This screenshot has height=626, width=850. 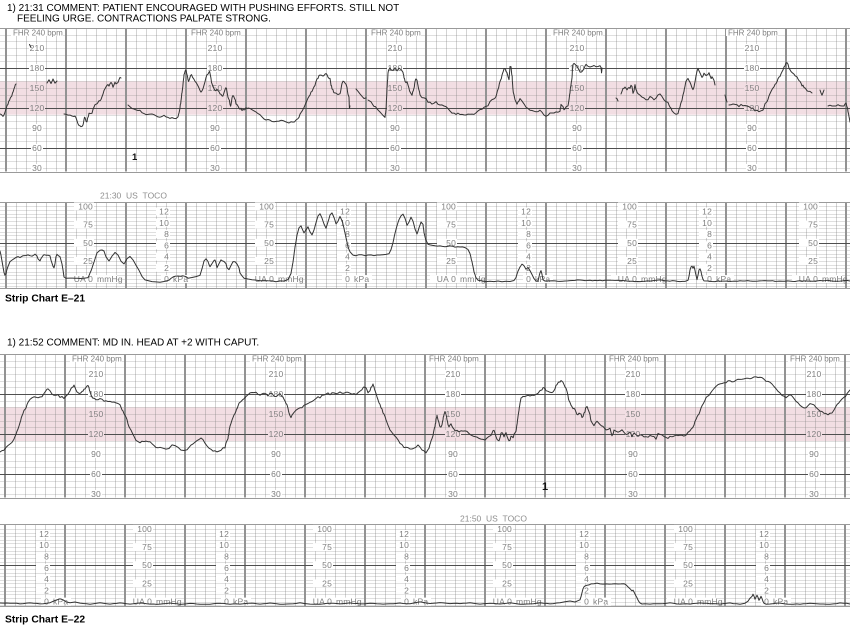 What do you see at coordinates (813, 243) in the screenshot?
I see `svg-text: 50` at bounding box center [813, 243].